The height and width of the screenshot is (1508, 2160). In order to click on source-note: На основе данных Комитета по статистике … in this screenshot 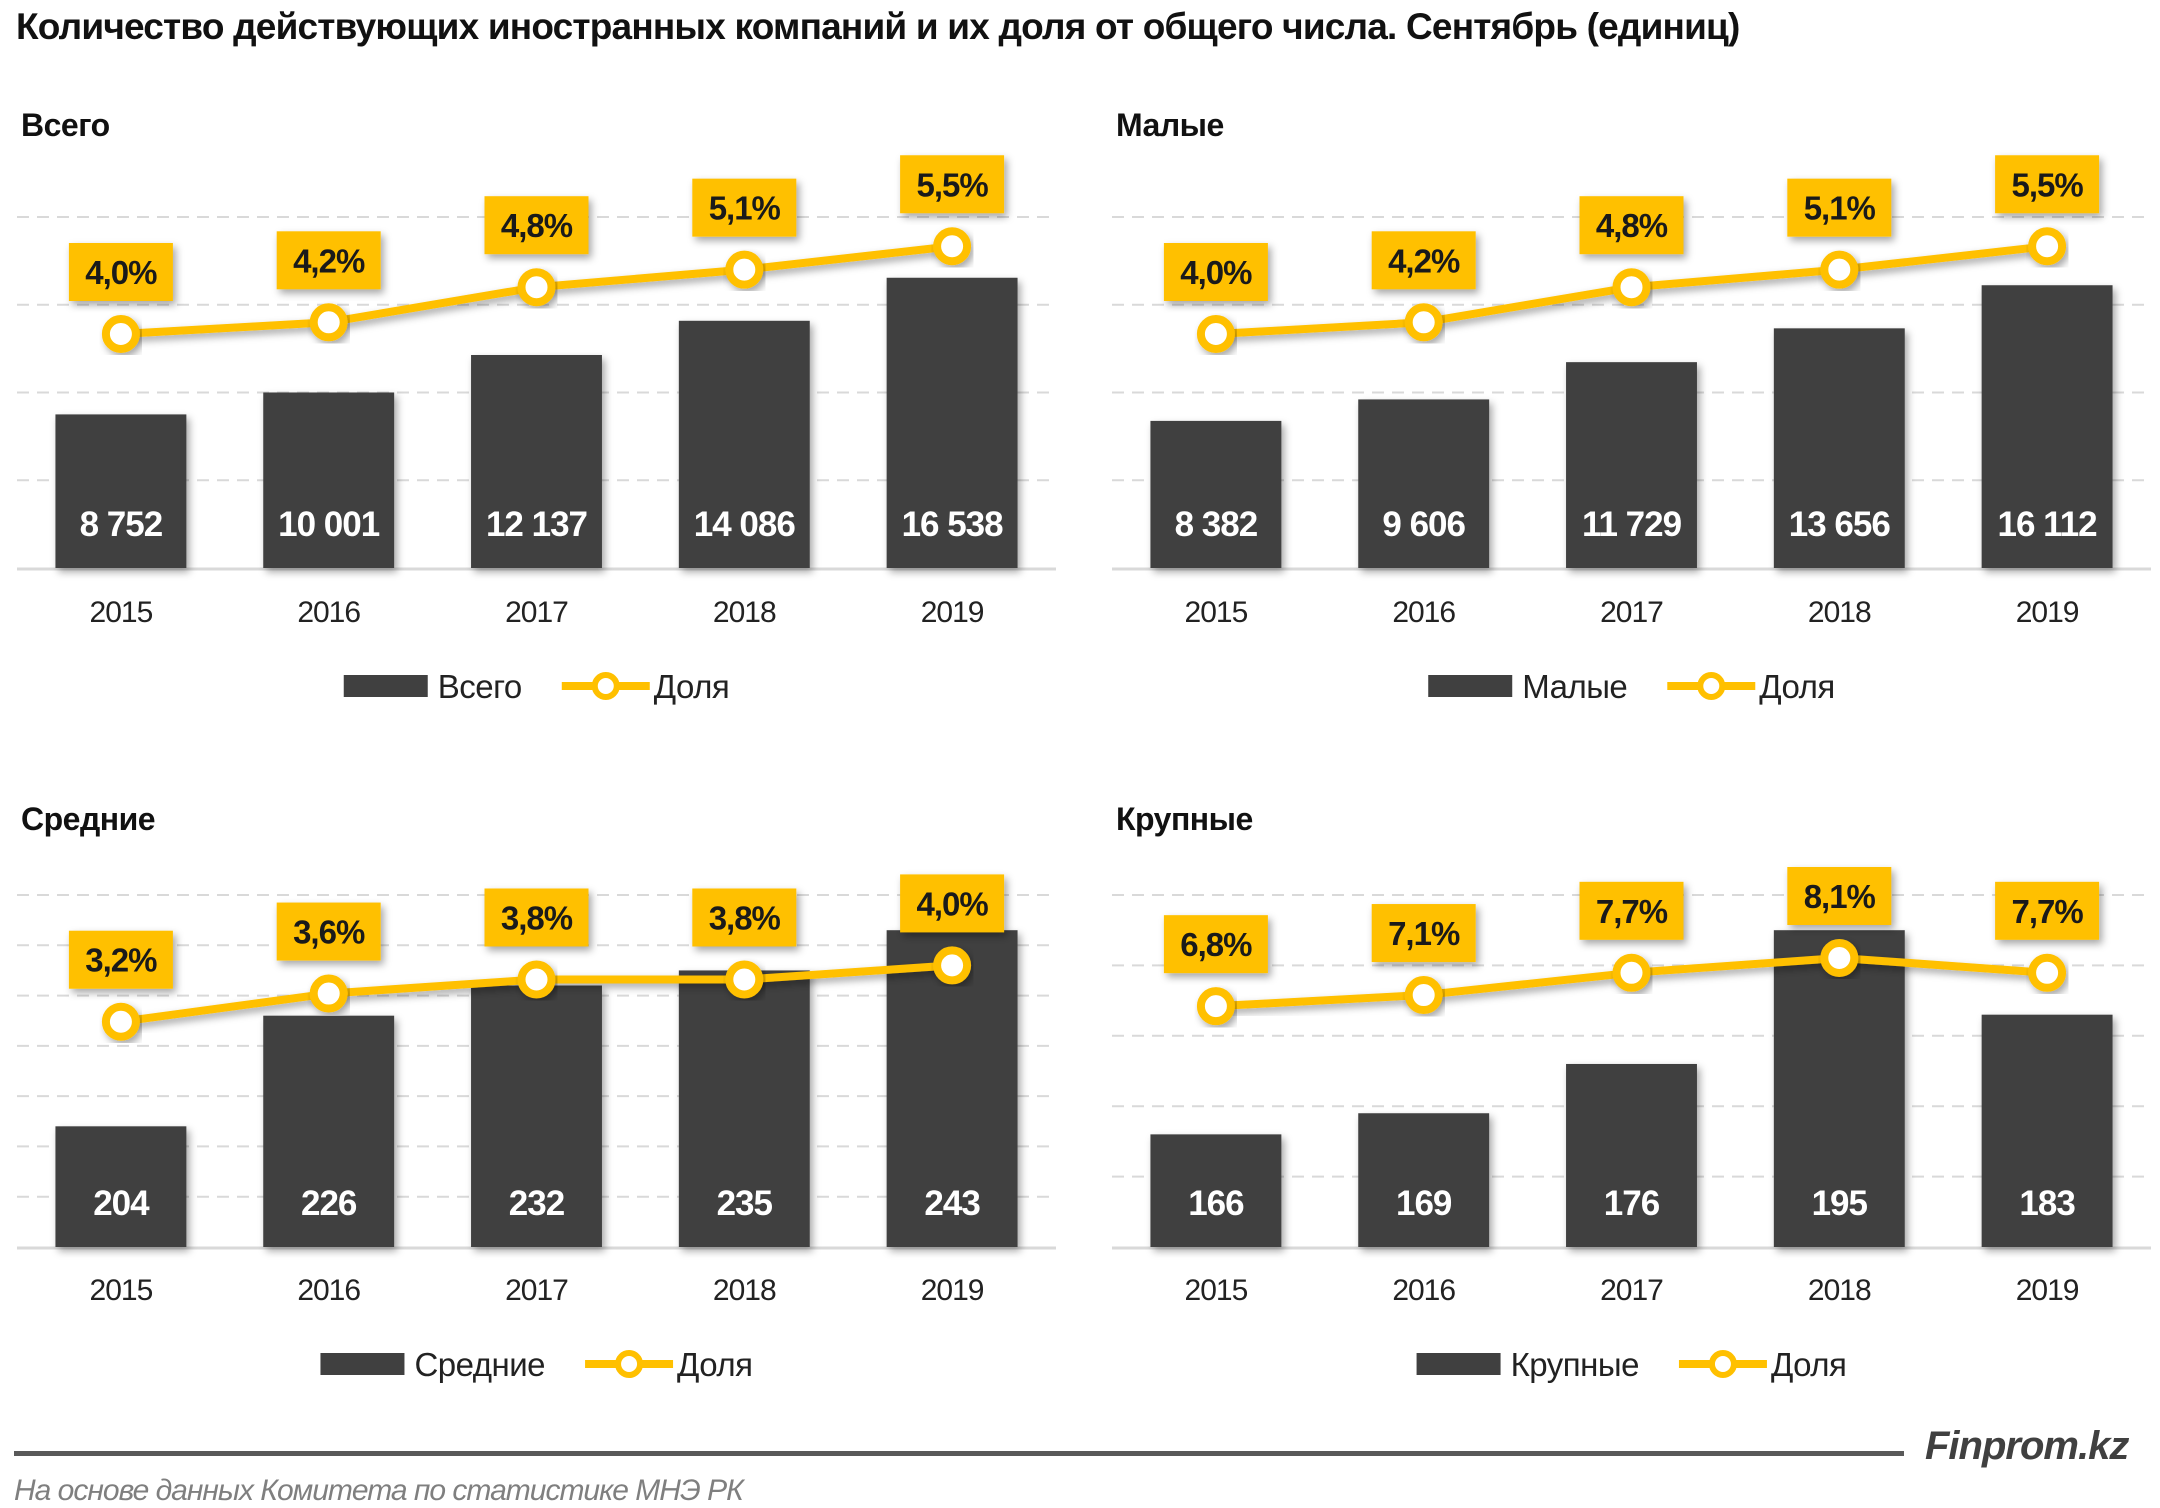, I will do `click(379, 1490)`.